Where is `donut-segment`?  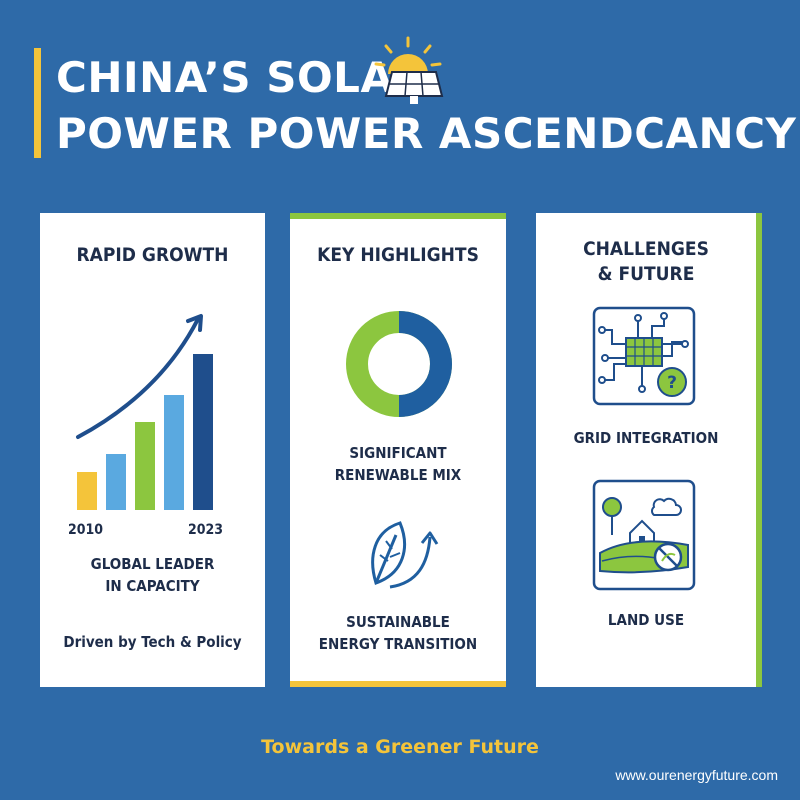 donut-segment is located at coordinates (425, 364).